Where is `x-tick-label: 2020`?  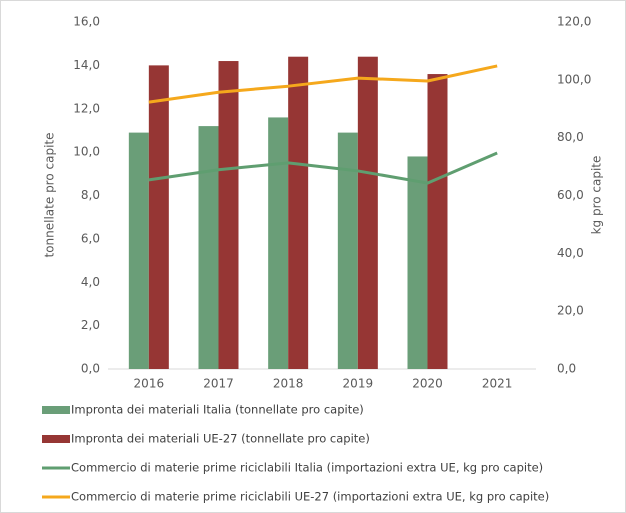 x-tick-label: 2020 is located at coordinates (427, 384).